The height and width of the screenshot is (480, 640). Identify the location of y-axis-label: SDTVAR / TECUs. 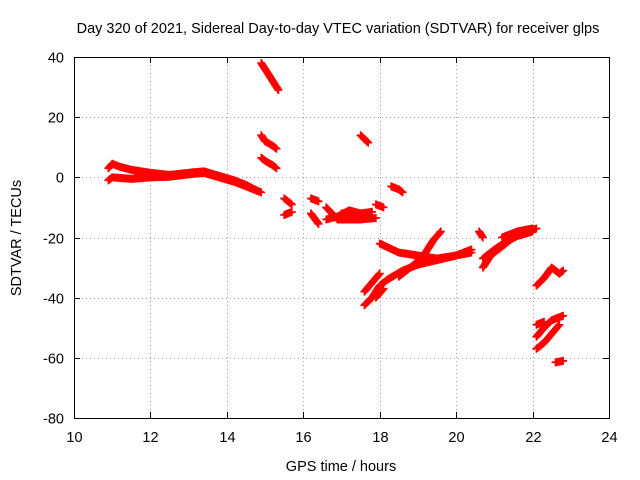
(17, 238).